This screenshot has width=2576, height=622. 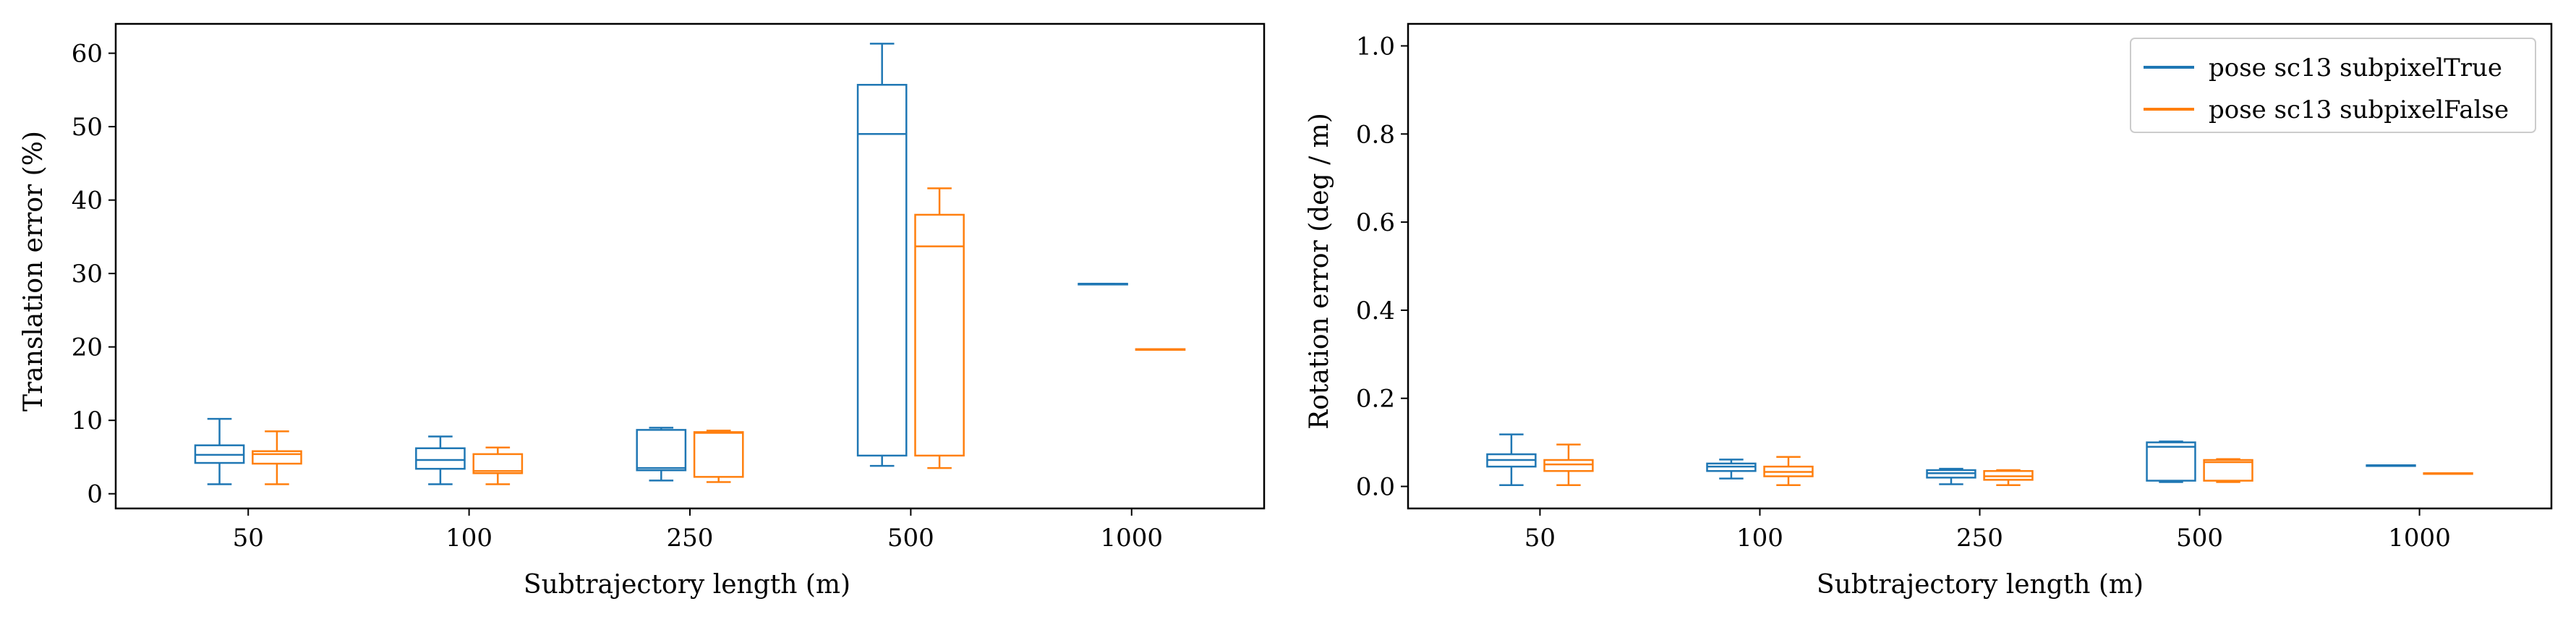 I want to click on translation-box-1000-series1, so click(x=1160, y=349).